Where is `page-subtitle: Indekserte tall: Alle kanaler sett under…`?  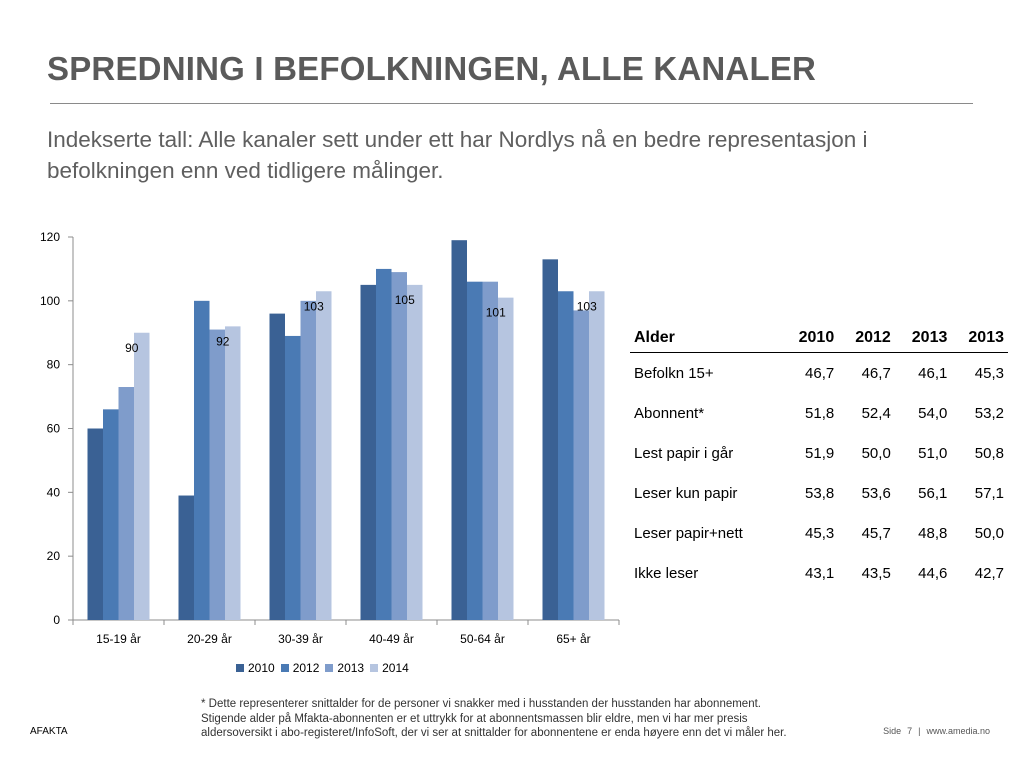
page-subtitle: Indekserte tall: Alle kanaler sett under… is located at coordinates (457, 155).